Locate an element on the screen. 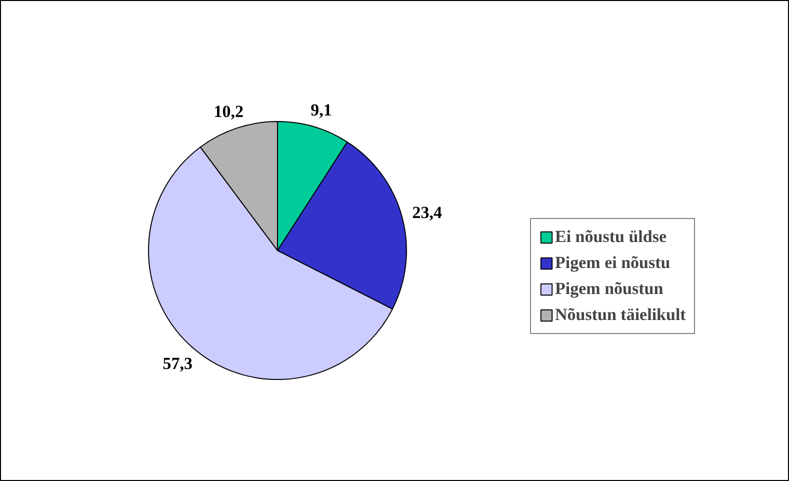 The width and height of the screenshot is (789, 481). legend-label: Pigem nõustun is located at coordinates (609, 289).